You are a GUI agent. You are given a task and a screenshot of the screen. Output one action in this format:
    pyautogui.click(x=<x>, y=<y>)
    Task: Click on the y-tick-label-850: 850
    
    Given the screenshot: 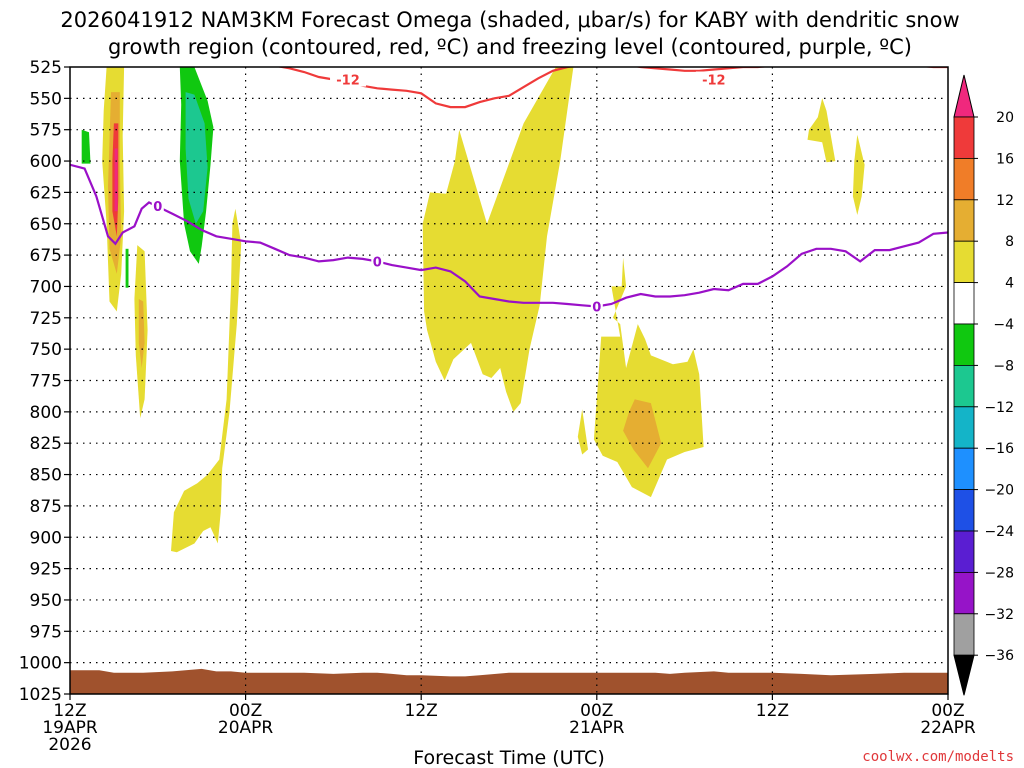 What is the action you would take?
    pyautogui.click(x=46, y=476)
    